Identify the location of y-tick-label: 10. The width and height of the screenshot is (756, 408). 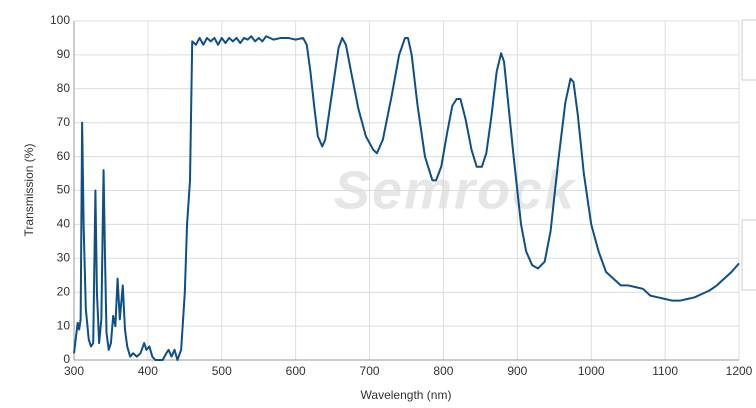
(64, 325).